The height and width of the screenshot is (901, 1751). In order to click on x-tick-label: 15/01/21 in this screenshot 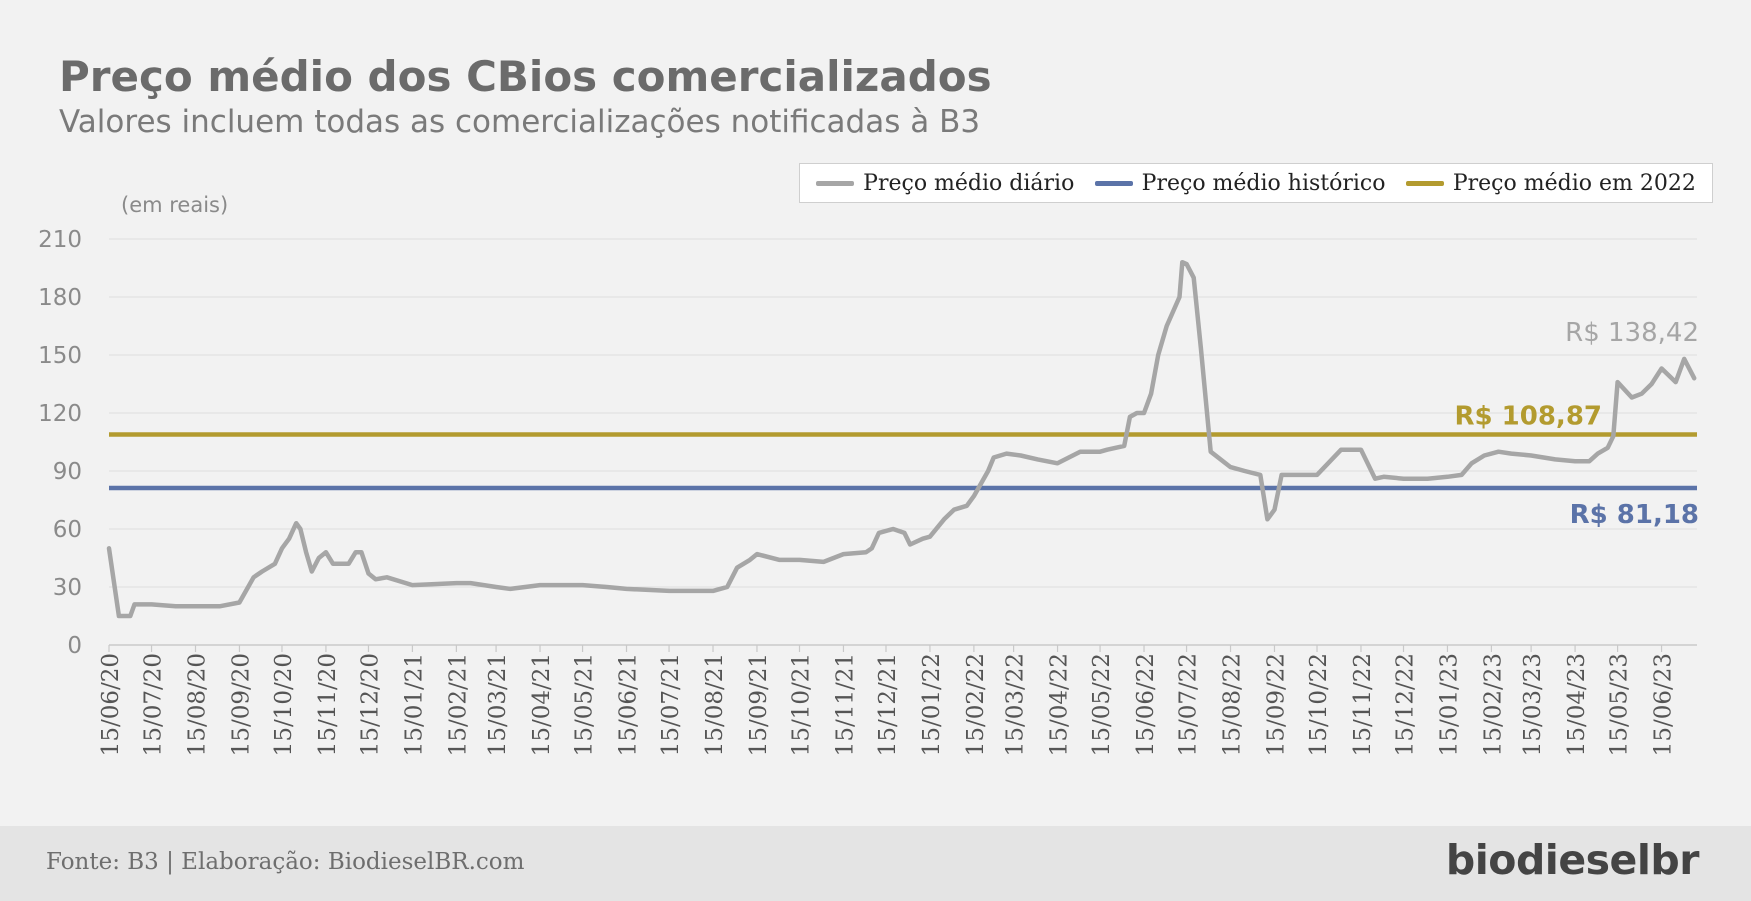, I will do `click(414, 704)`.